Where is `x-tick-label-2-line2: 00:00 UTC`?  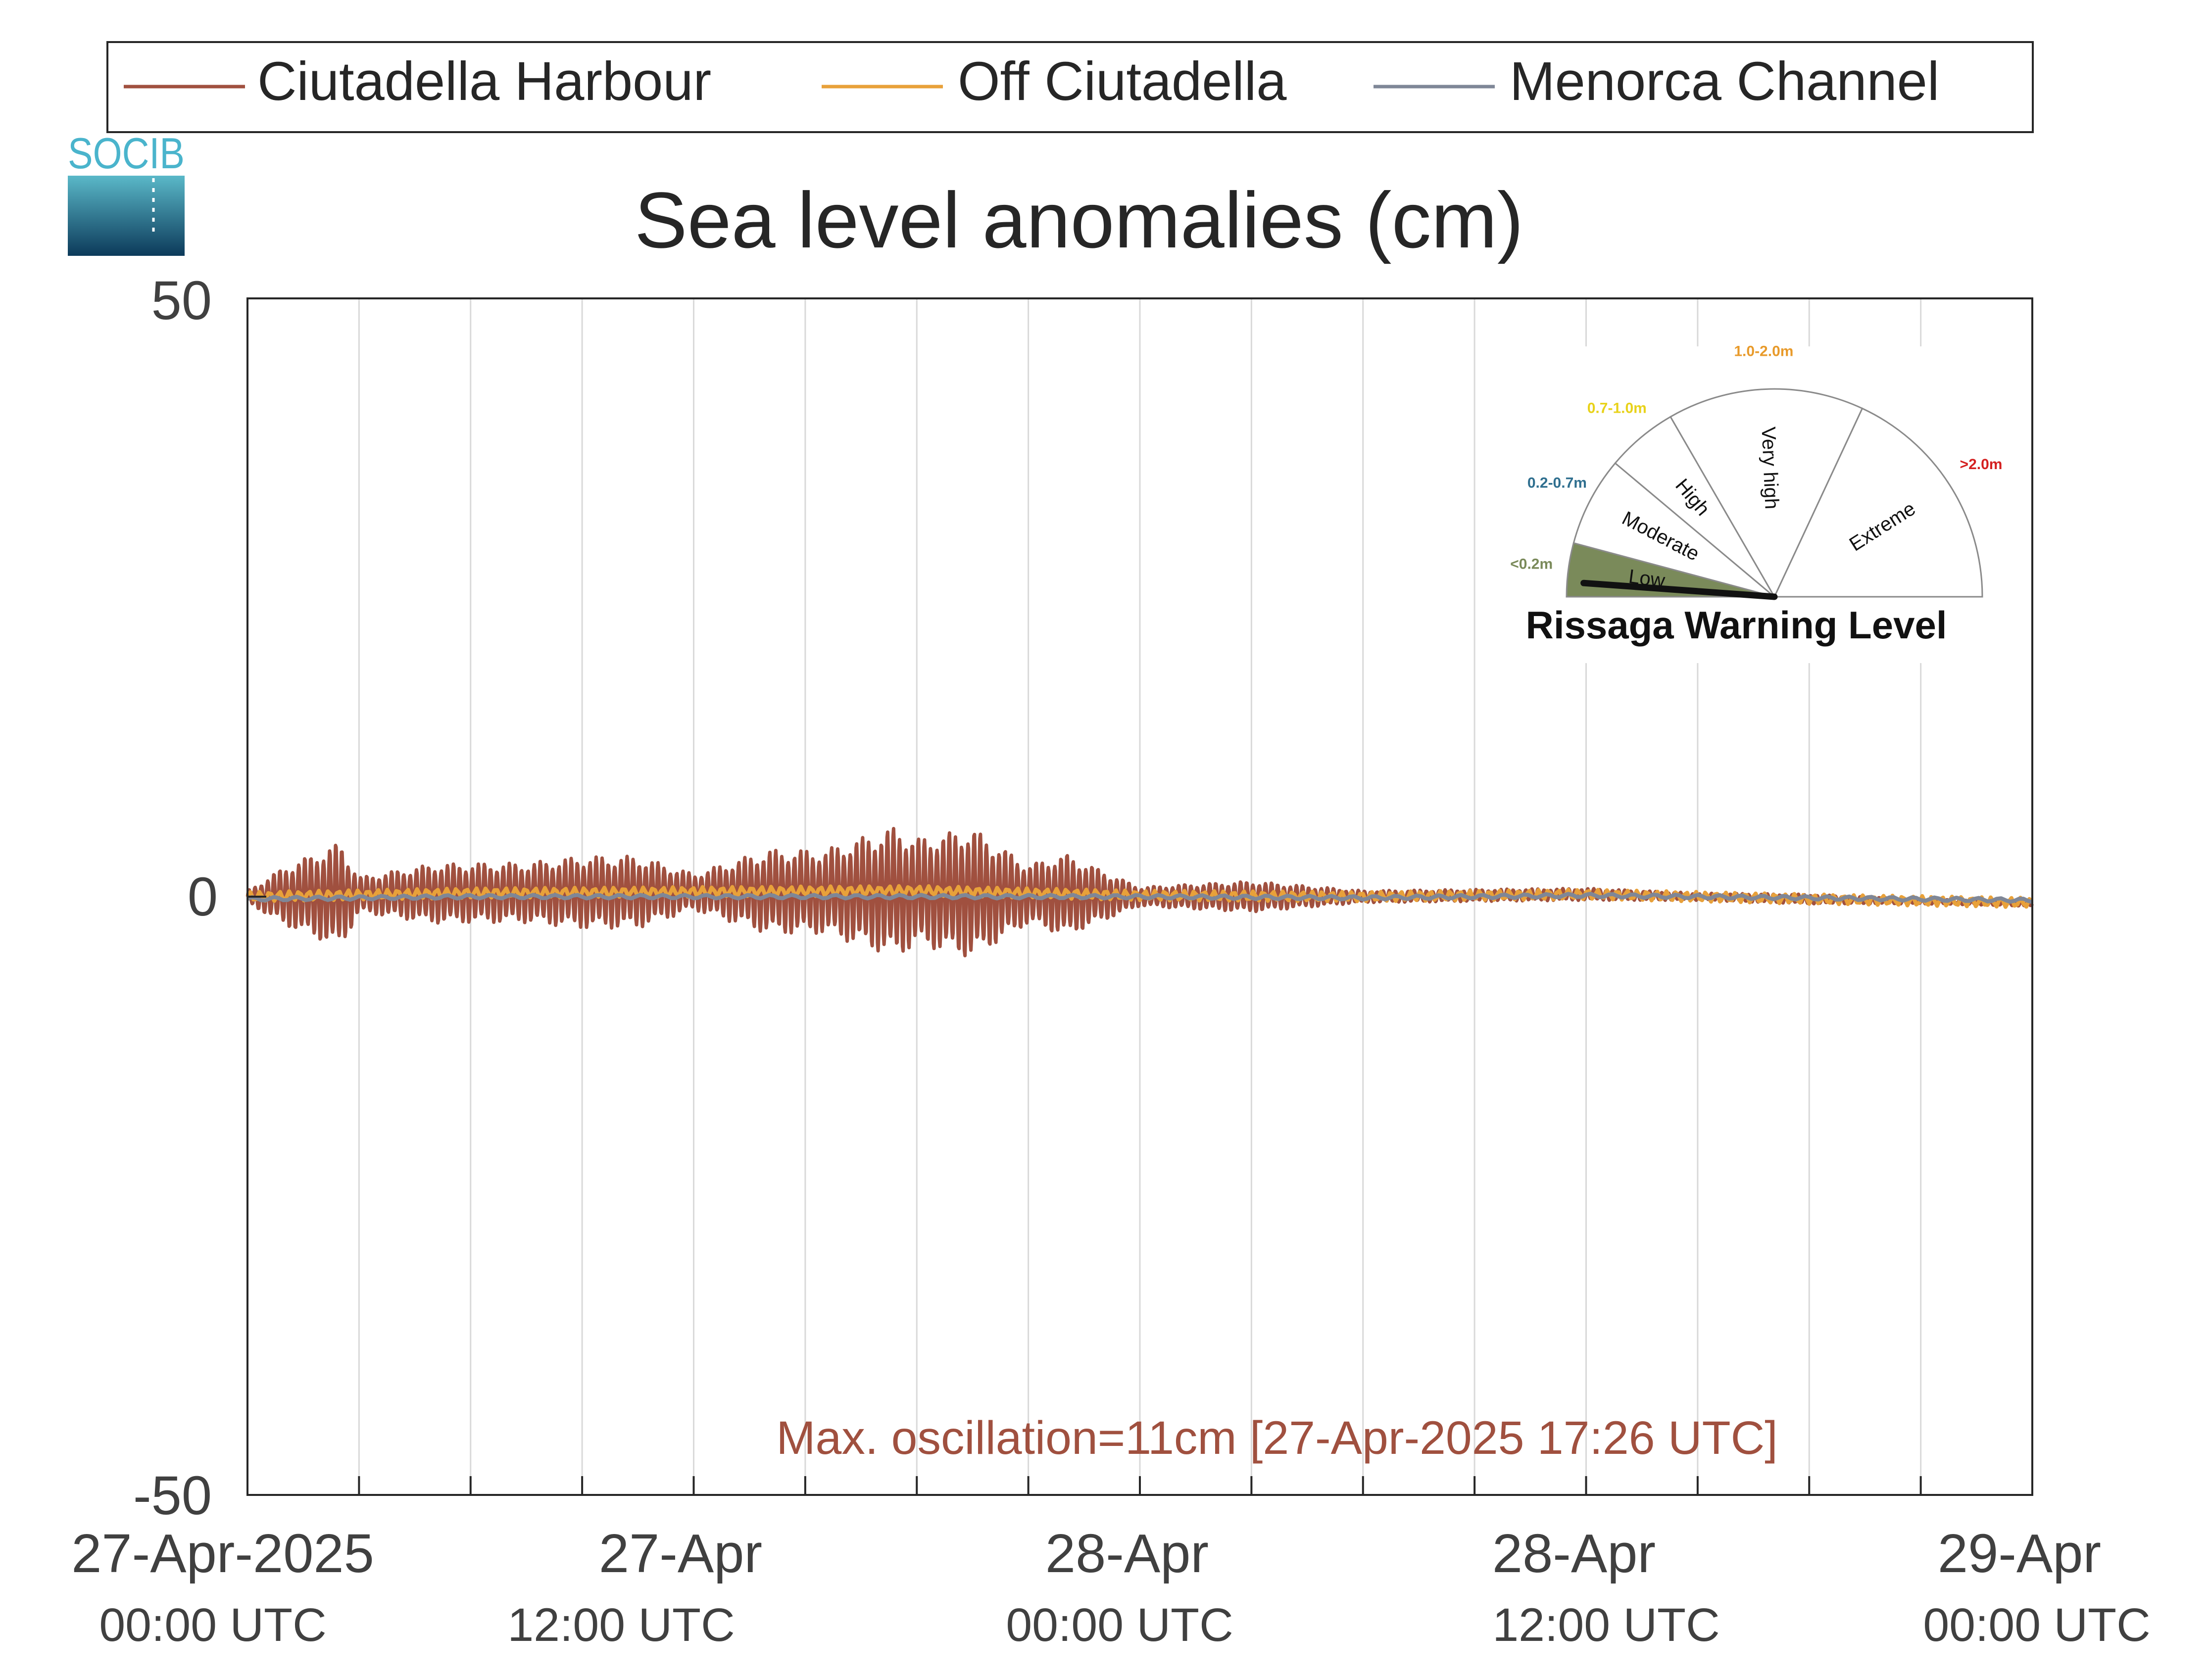 x-tick-label-2-line2: 00:00 UTC is located at coordinates (1119, 1625).